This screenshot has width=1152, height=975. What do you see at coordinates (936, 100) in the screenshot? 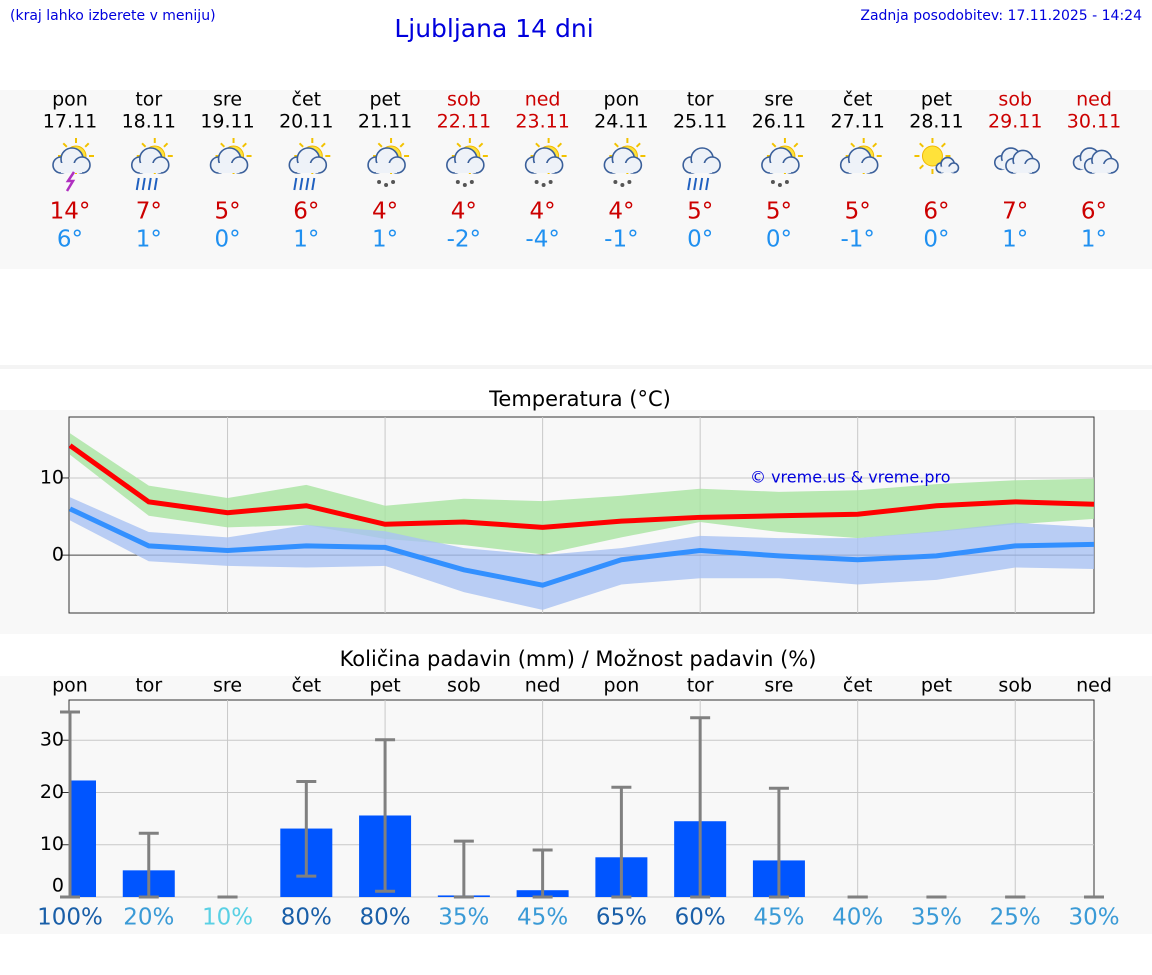
I see `weekday: pet` at bounding box center [936, 100].